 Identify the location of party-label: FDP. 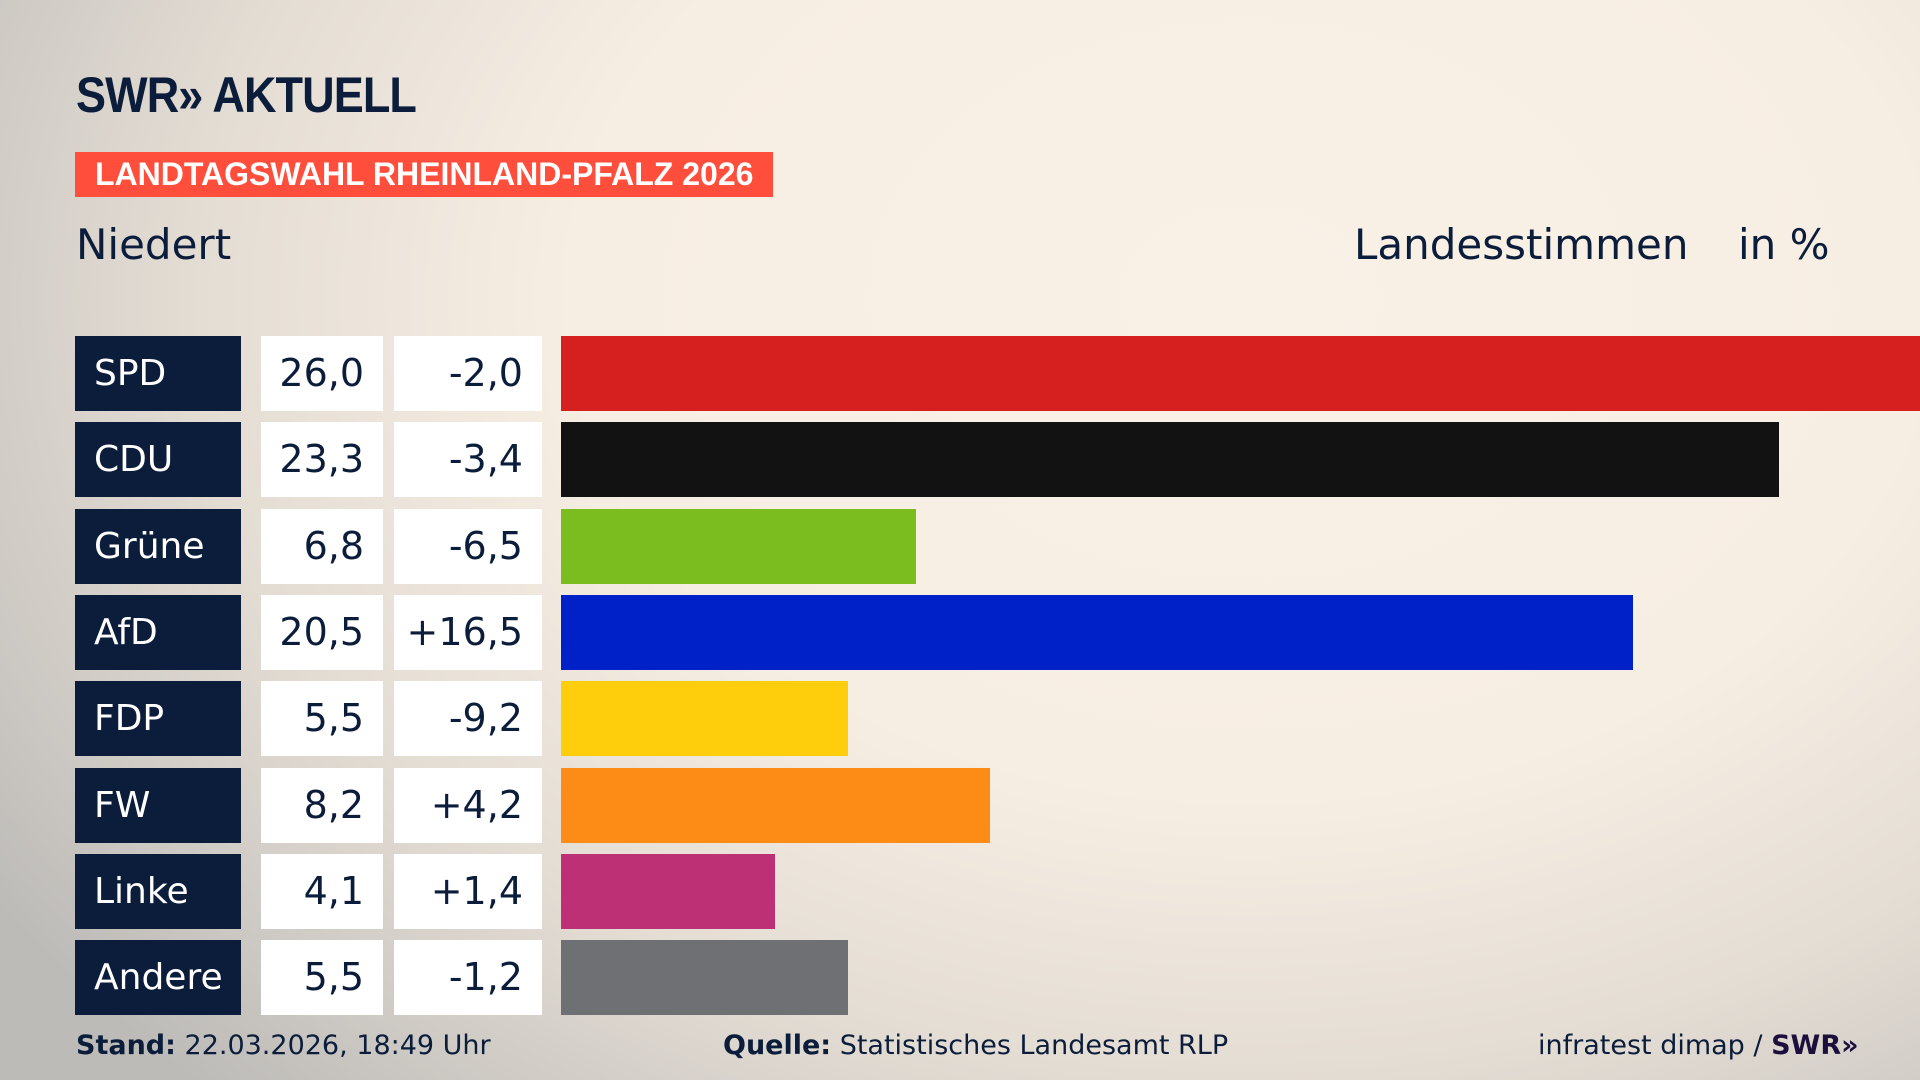
(158, 719).